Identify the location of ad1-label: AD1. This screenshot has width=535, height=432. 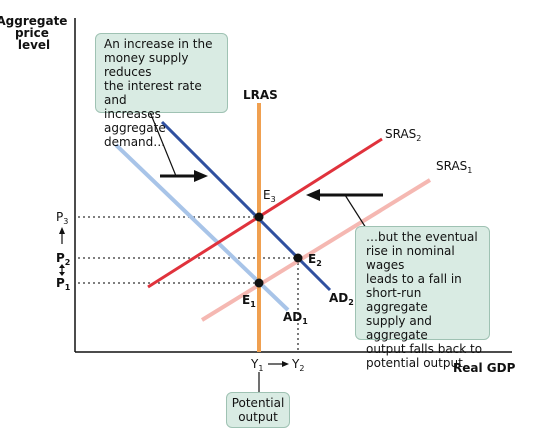
(295, 318).